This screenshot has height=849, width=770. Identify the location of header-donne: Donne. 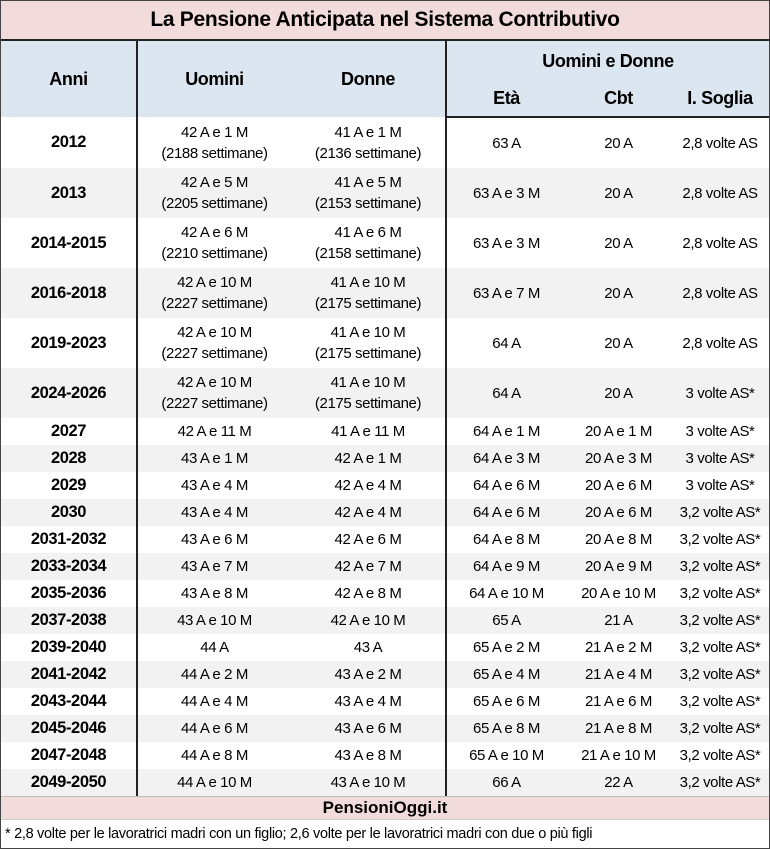
(368, 79).